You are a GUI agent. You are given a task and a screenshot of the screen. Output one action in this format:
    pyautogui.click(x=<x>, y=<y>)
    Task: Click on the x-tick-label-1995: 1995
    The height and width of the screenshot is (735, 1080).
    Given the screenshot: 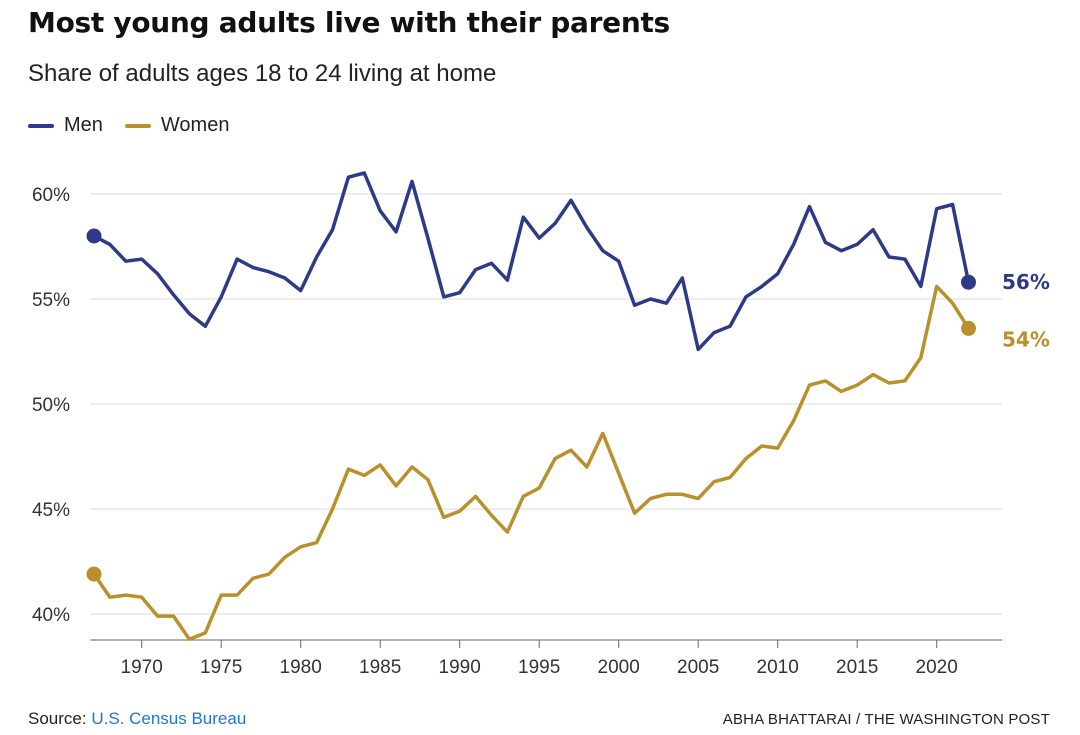 What is the action you would take?
    pyautogui.click(x=539, y=667)
    